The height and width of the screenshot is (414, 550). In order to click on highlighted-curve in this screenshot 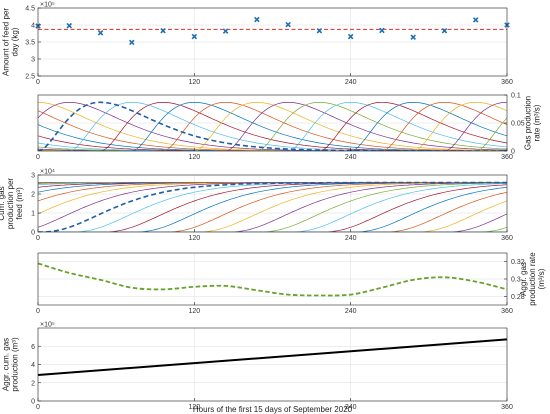, I will do `click(272, 206)`.